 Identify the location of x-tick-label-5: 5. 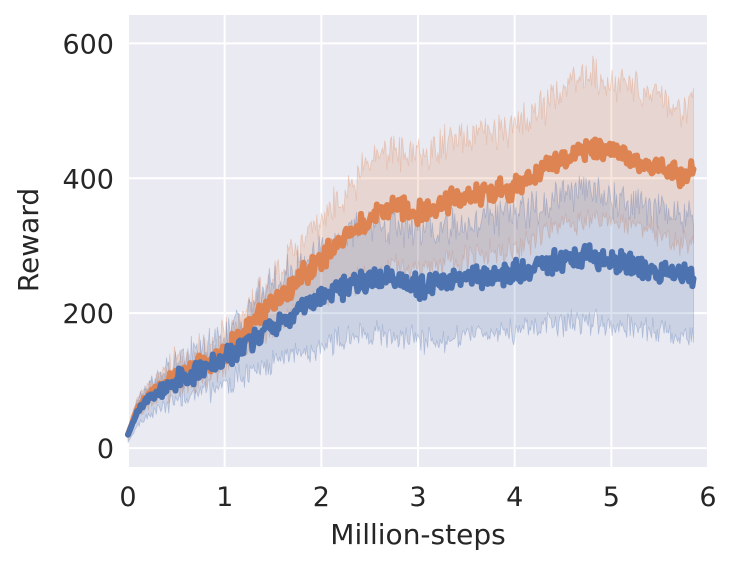
(611, 497).